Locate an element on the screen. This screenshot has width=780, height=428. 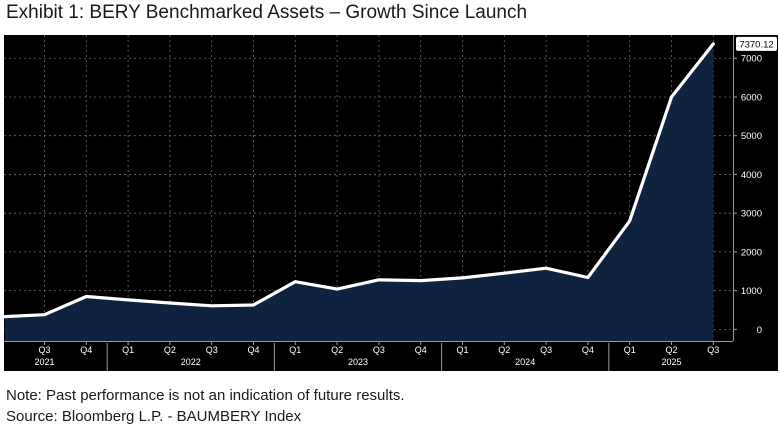
y-tick-label: 7000 is located at coordinates (751, 59).